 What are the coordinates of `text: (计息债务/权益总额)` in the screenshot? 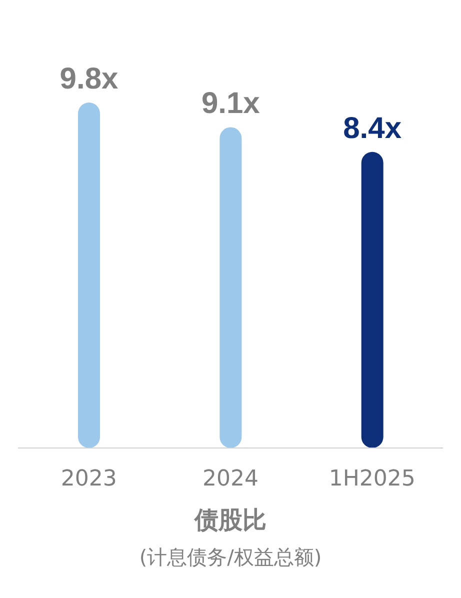 It's located at (230, 557).